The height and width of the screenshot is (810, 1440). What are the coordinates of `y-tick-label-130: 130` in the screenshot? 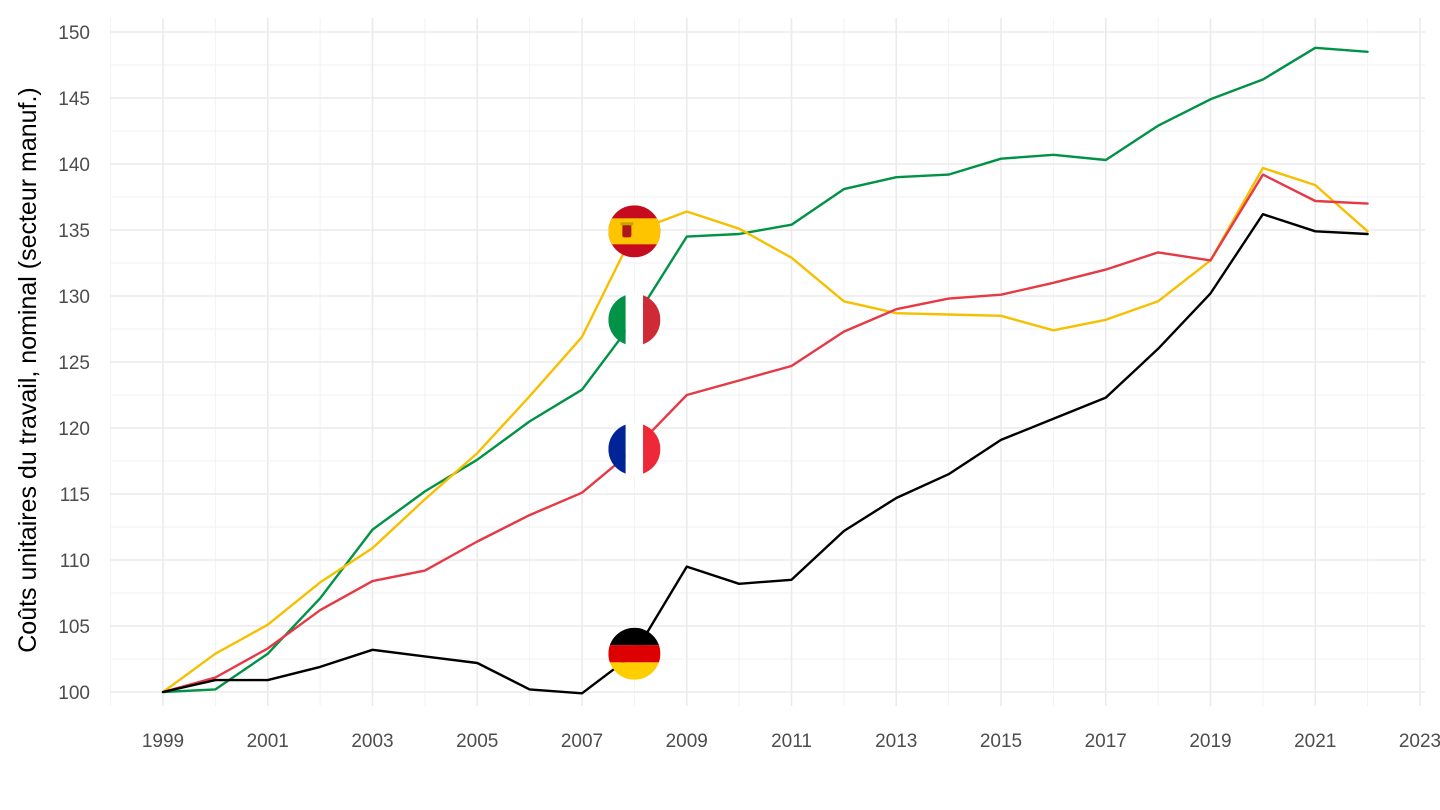 It's located at (74, 297).